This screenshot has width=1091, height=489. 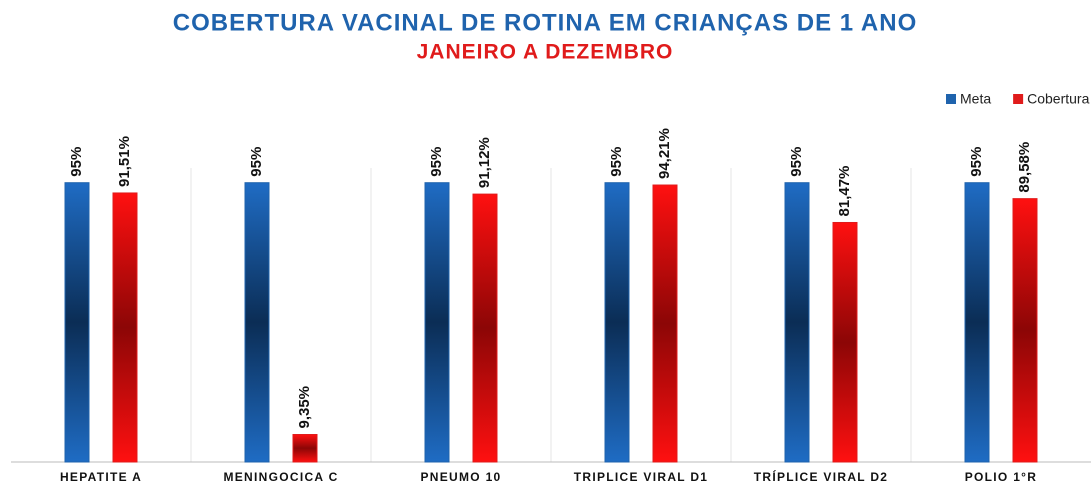 I want to click on legend-label: Cobertura, so click(x=1058, y=99).